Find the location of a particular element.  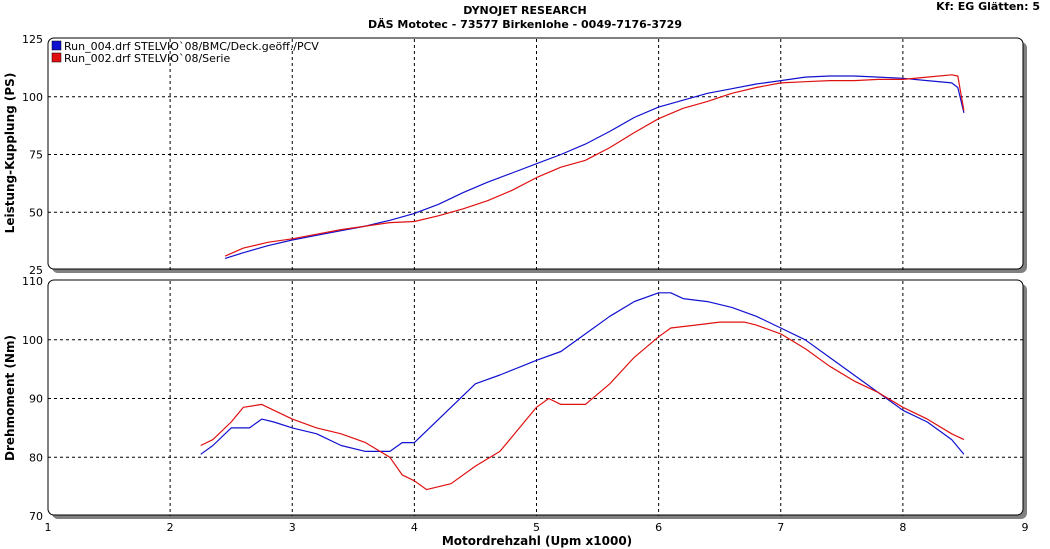

rpm-xtick-label: 1 is located at coordinates (48, 527).